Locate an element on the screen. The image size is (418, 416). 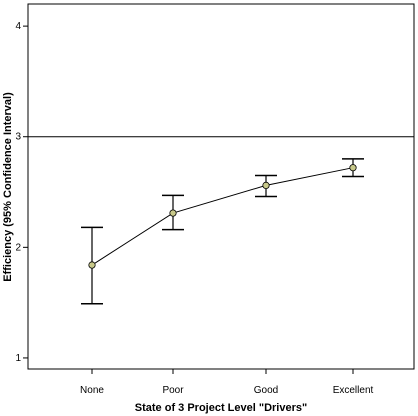
x-axis-ticks: None Poor Good Excellent is located at coordinates (227, 382).